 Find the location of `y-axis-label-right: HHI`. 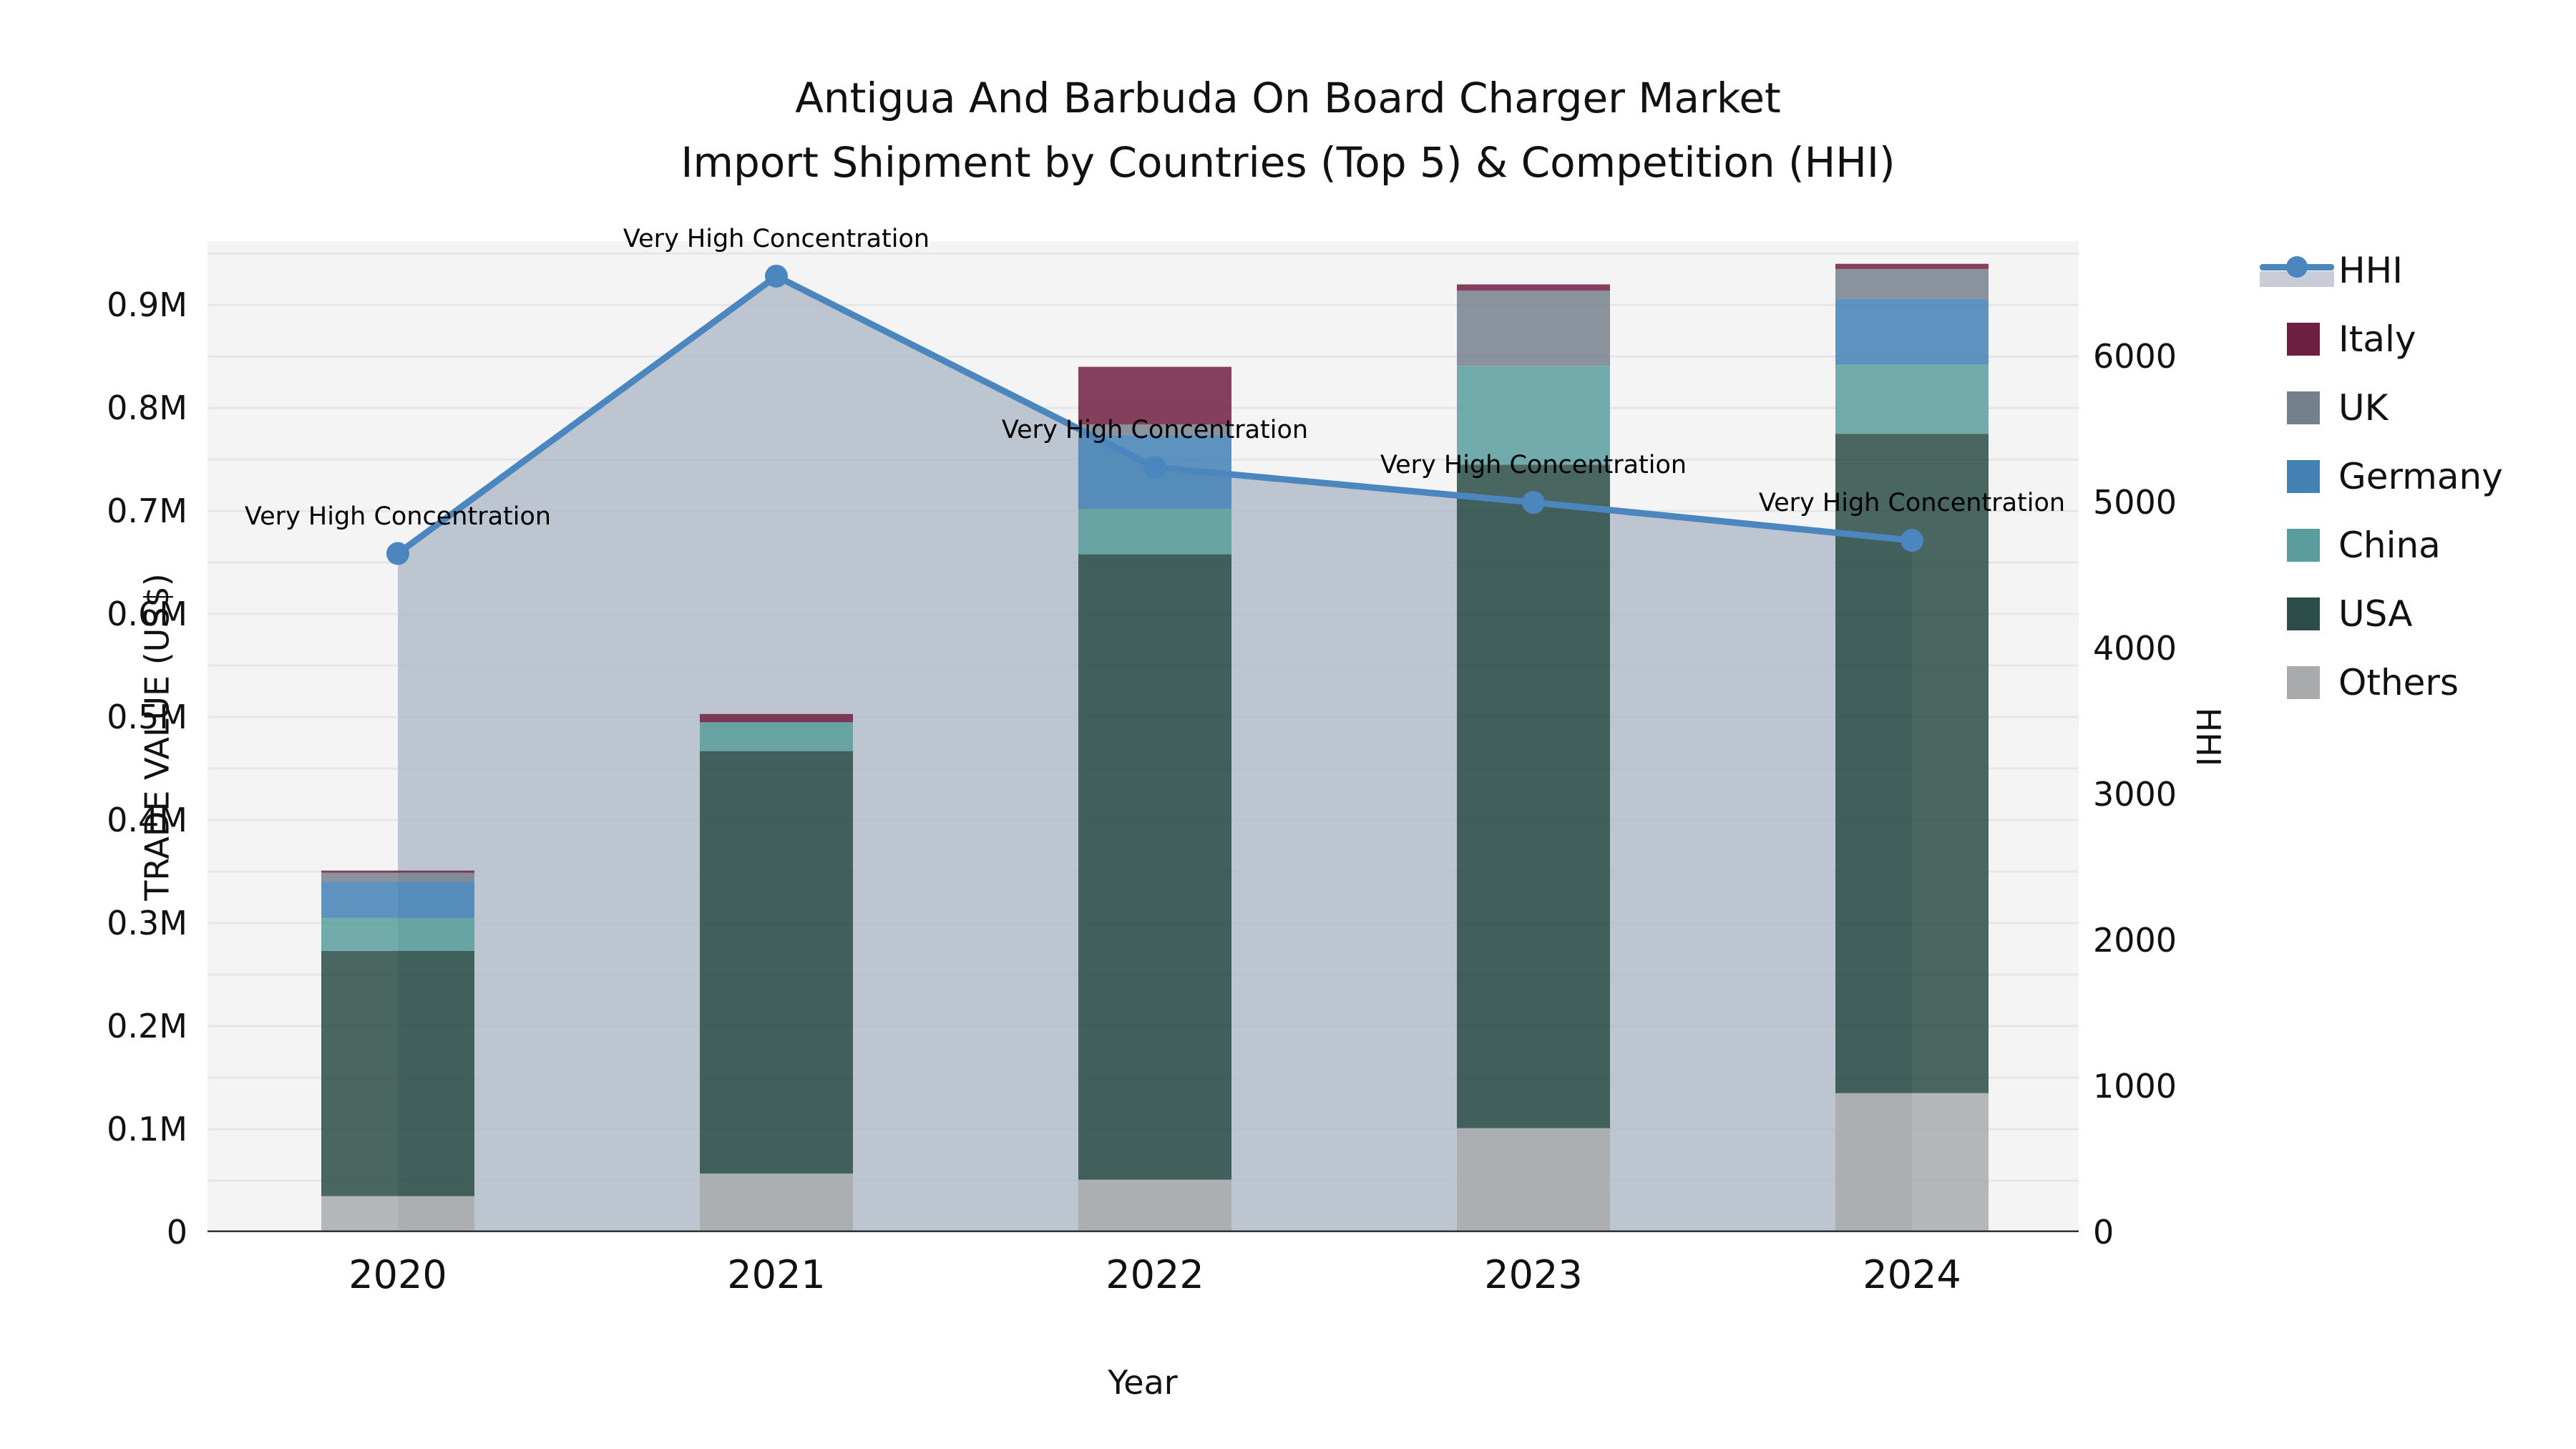

y-axis-label-right: HHI is located at coordinates (2208, 737).